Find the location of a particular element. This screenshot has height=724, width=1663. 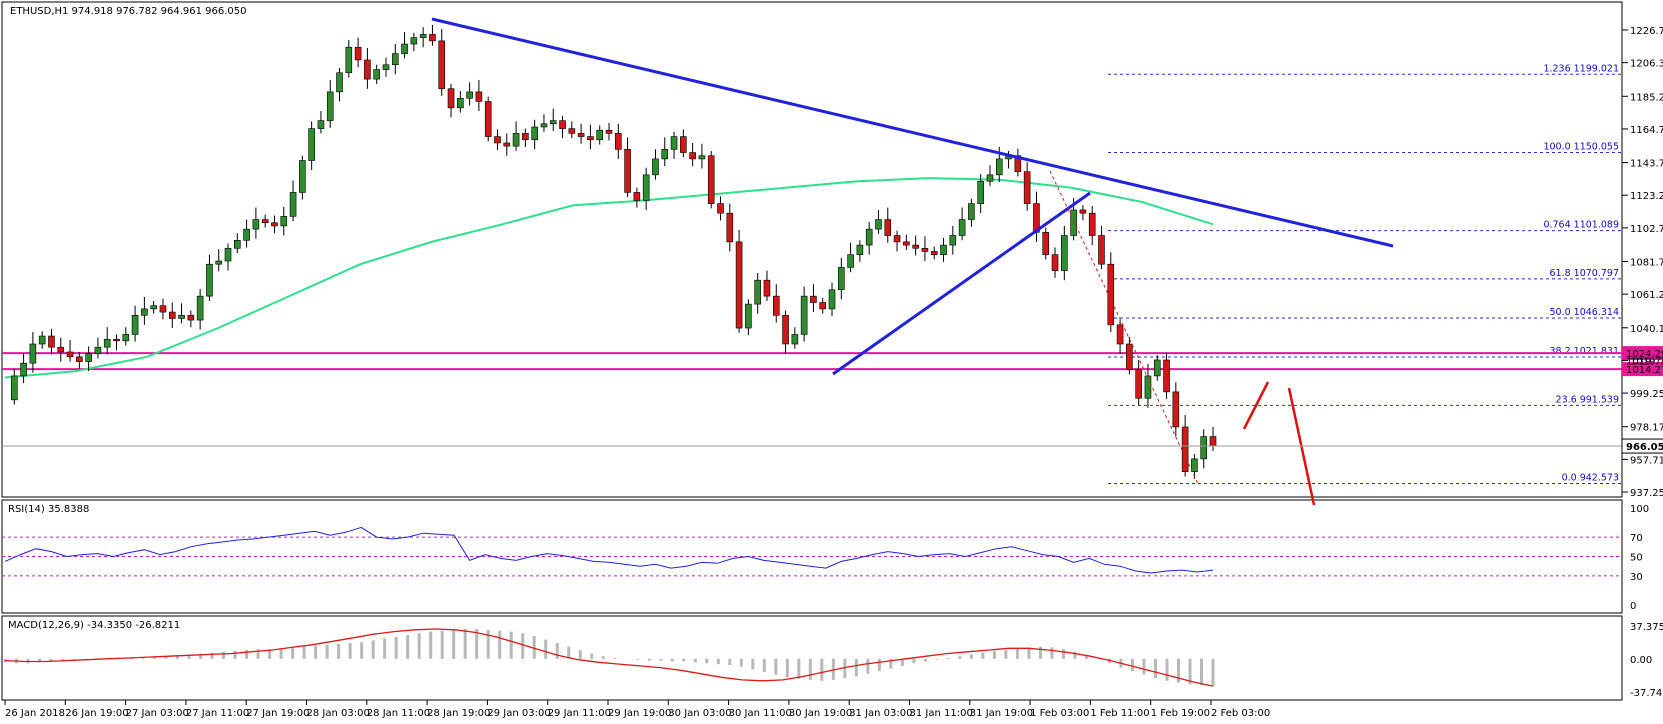

projection-up-arrow is located at coordinates (1256, 405).